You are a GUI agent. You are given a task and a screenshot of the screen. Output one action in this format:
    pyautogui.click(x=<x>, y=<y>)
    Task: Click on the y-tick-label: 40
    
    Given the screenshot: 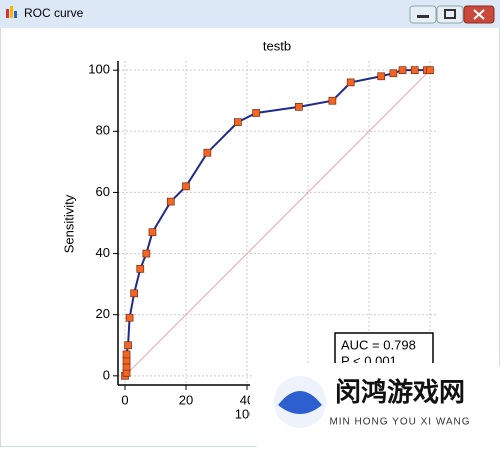 What is the action you would take?
    pyautogui.click(x=103, y=252)
    